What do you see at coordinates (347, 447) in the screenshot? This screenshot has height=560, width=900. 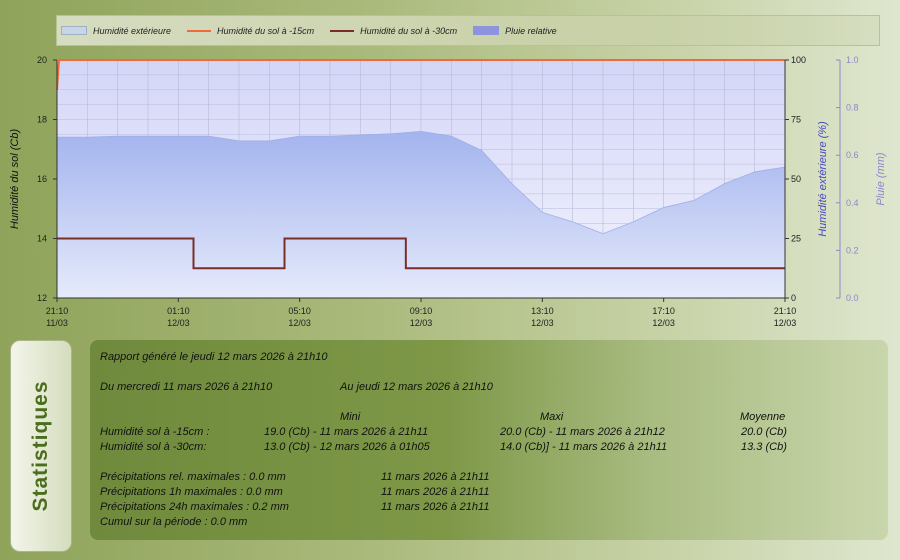 I see `row-mini: 13.0 (Cb) - 12 mars 2026 à 01h05` at bounding box center [347, 447].